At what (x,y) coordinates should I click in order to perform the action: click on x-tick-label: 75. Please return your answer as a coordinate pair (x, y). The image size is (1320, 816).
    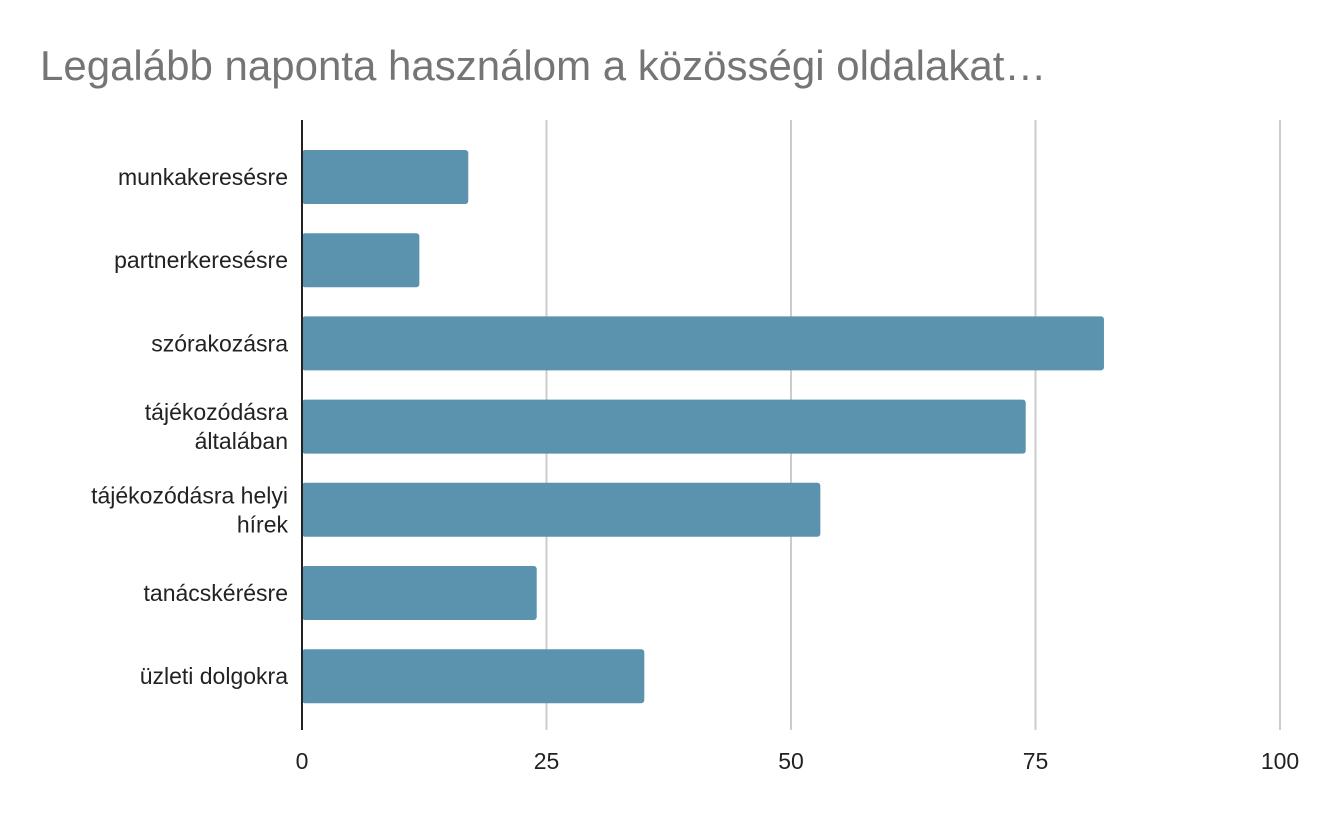
    Looking at the image, I should click on (1036, 761).